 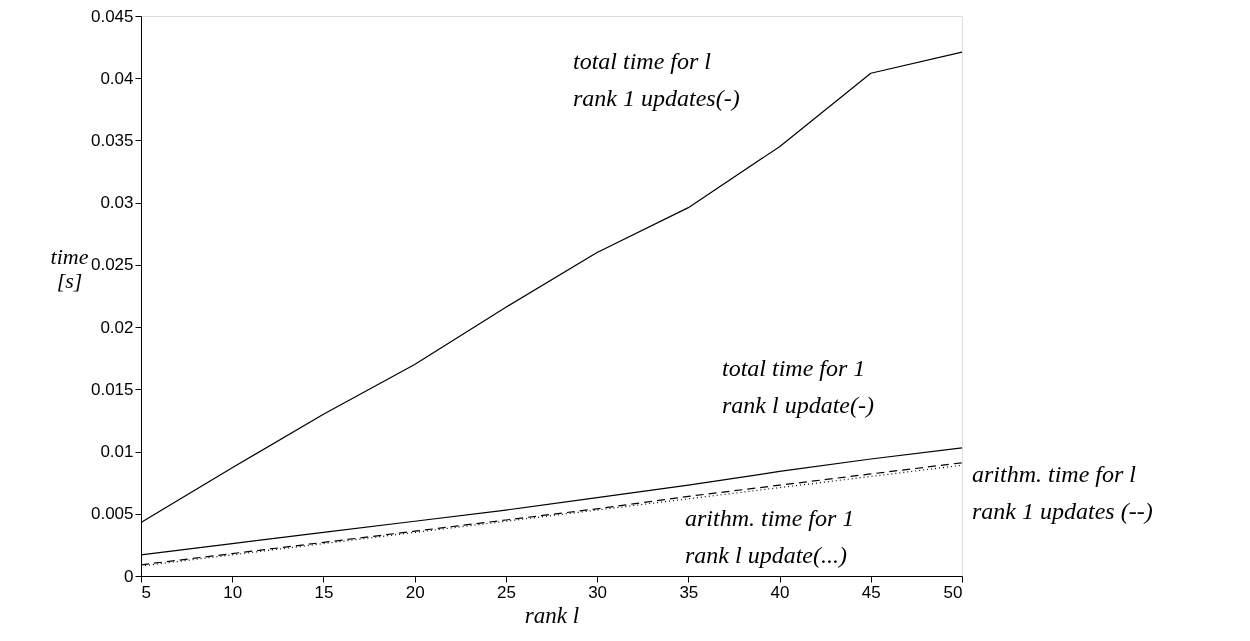 I want to click on y-tick-label: 0, so click(x=129, y=576).